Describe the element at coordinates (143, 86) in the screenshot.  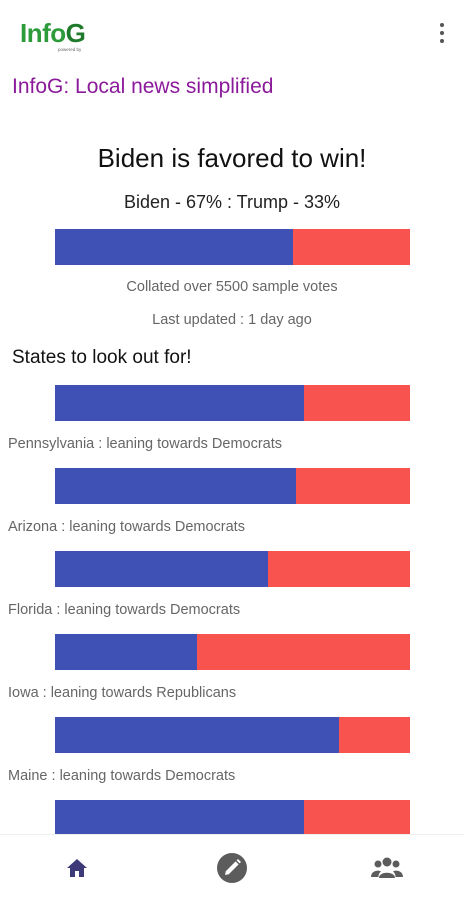
I see `app-tagline: InfoG: Local news simplified` at that location.